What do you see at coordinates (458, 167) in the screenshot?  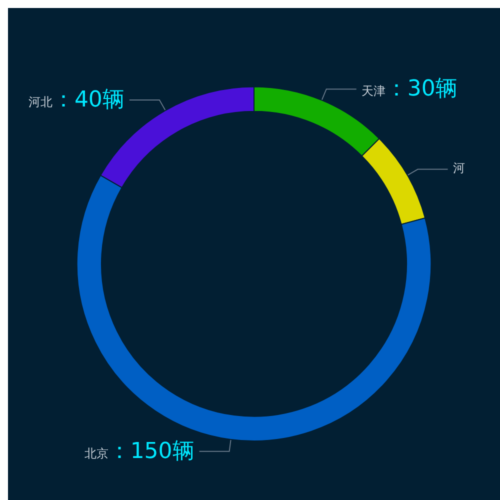 I see `slice-label: 河` at bounding box center [458, 167].